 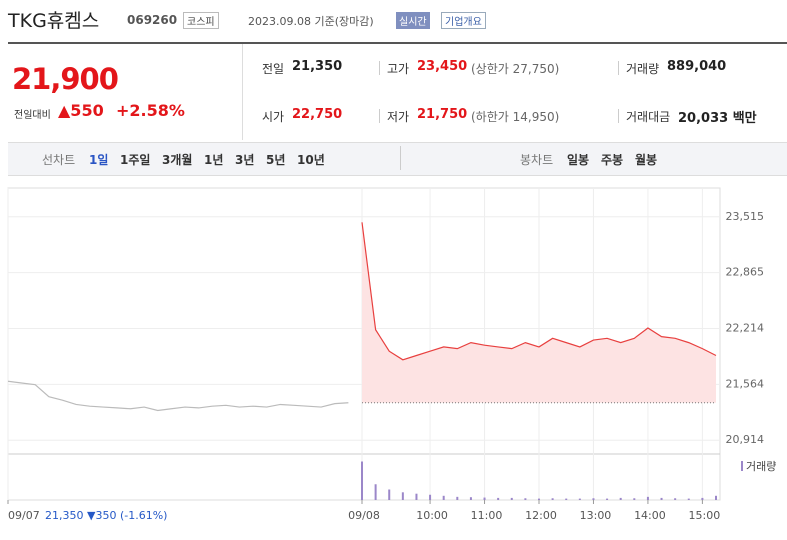 What do you see at coordinates (648, 117) in the screenshot?
I see `stat-label: 거래대금` at bounding box center [648, 117].